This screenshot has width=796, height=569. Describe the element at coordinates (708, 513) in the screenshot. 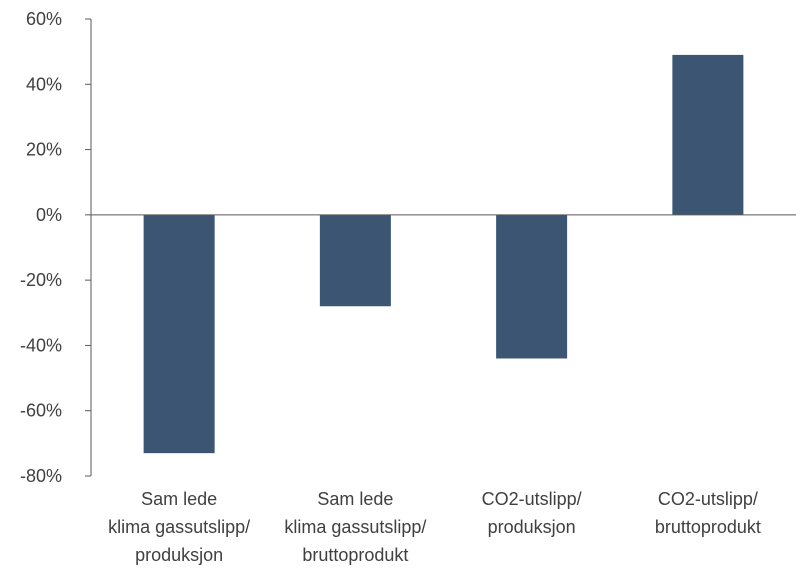

I see `x-tick-label: CO2-utslipp/bruttoprodukt` at that location.